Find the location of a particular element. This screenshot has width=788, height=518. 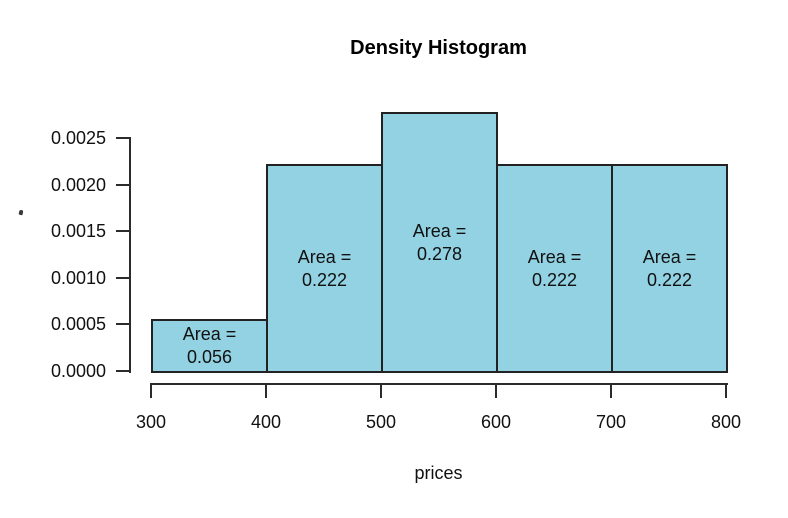

histogram-bar-400-500: Area = 0.222 is located at coordinates (324, 268).